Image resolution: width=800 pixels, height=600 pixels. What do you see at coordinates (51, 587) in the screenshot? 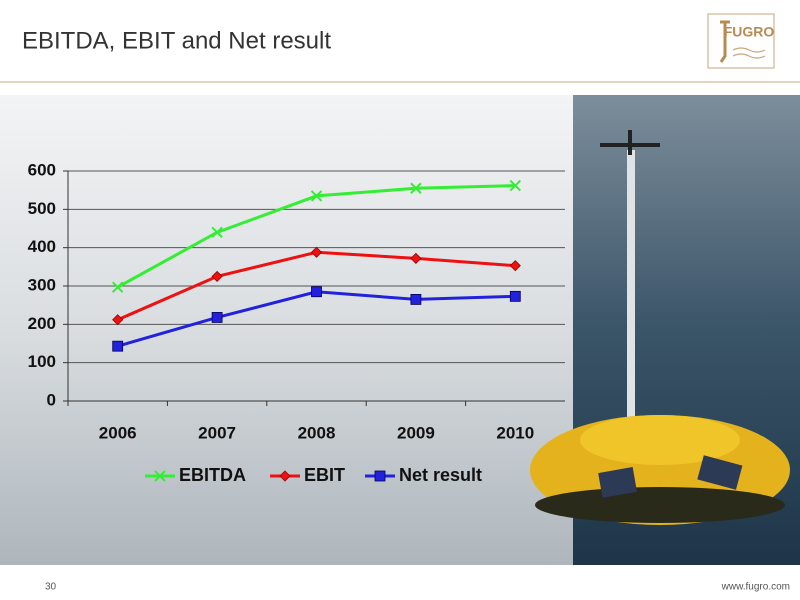
I see `slide-number: 30` at bounding box center [51, 587].